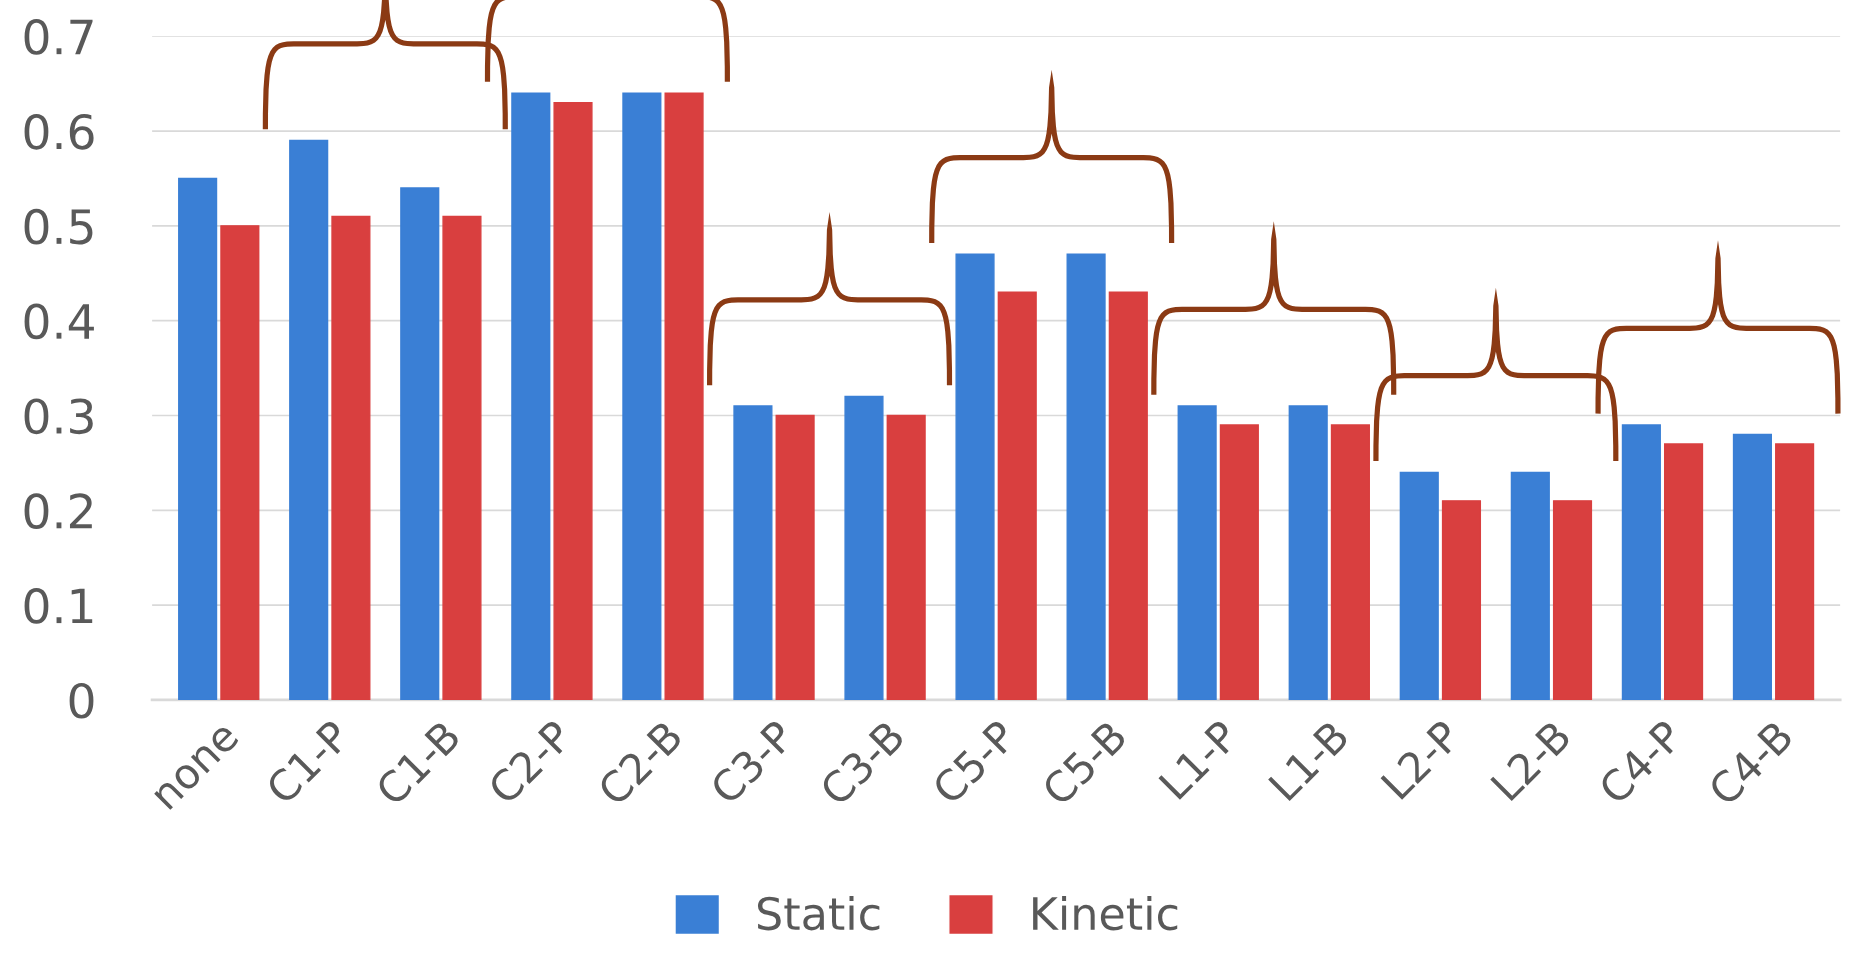 This screenshot has width=1855, height=979. I want to click on legend-label: Kinetic, so click(1105, 913).